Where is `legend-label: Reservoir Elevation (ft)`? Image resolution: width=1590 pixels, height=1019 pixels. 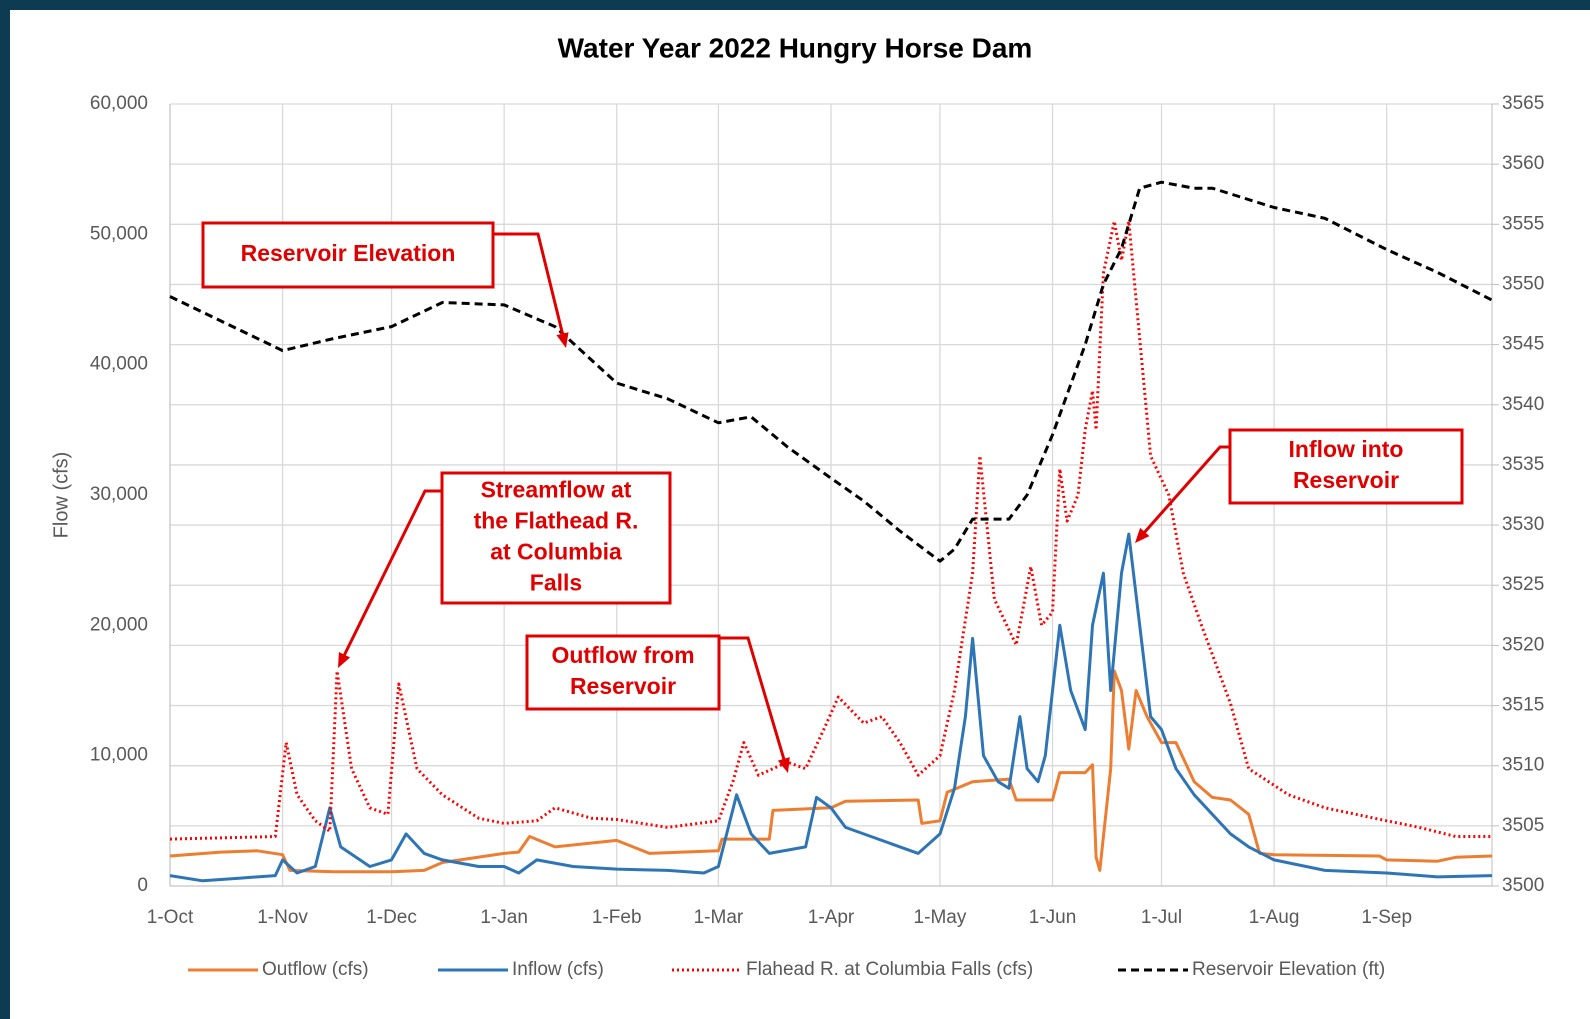
legend-label: Reservoir Elevation (ft) is located at coordinates (1288, 969).